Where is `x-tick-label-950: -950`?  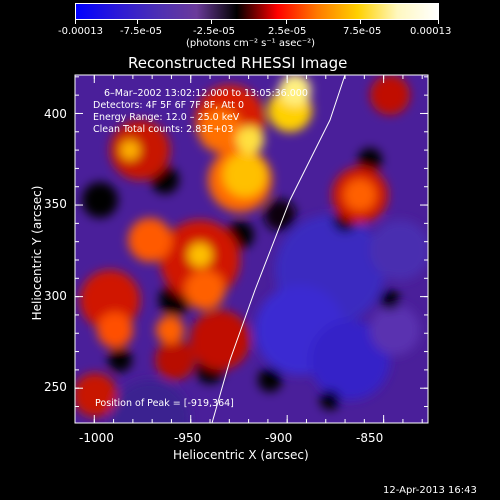
x-tick-label-950: -950 is located at coordinates (188, 438).